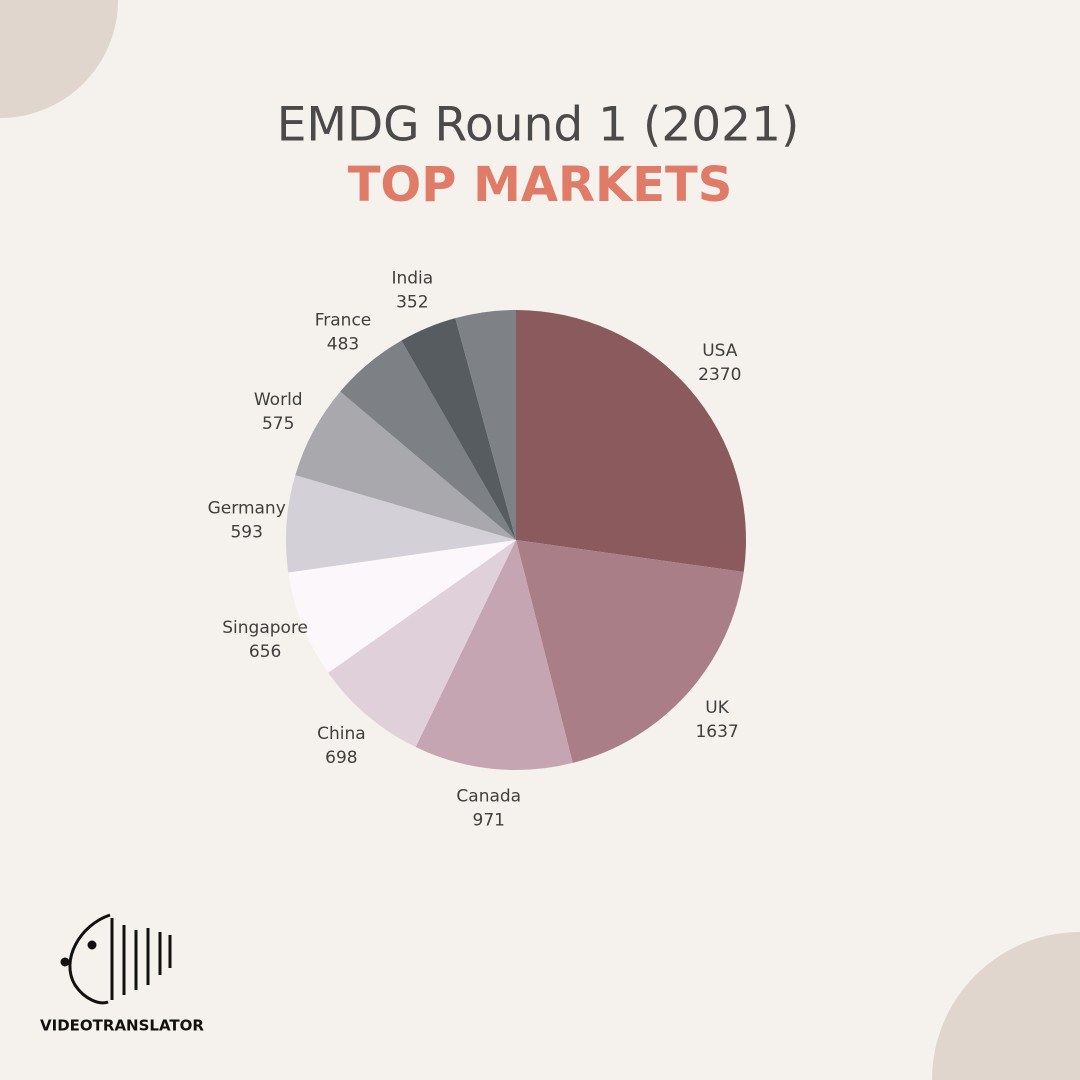 The height and width of the screenshot is (1080, 1080). What do you see at coordinates (341, 734) in the screenshot?
I see `slice-label: China` at bounding box center [341, 734].